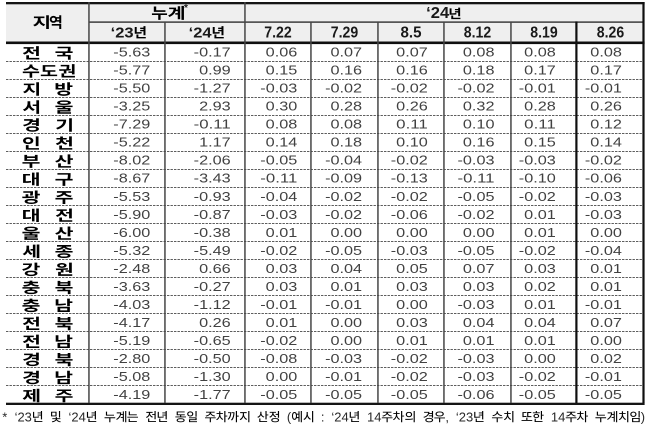 This screenshot has height=428, width=647. What do you see at coordinates (131, 196) in the screenshot?
I see `svg-text: -5.53` at bounding box center [131, 196].